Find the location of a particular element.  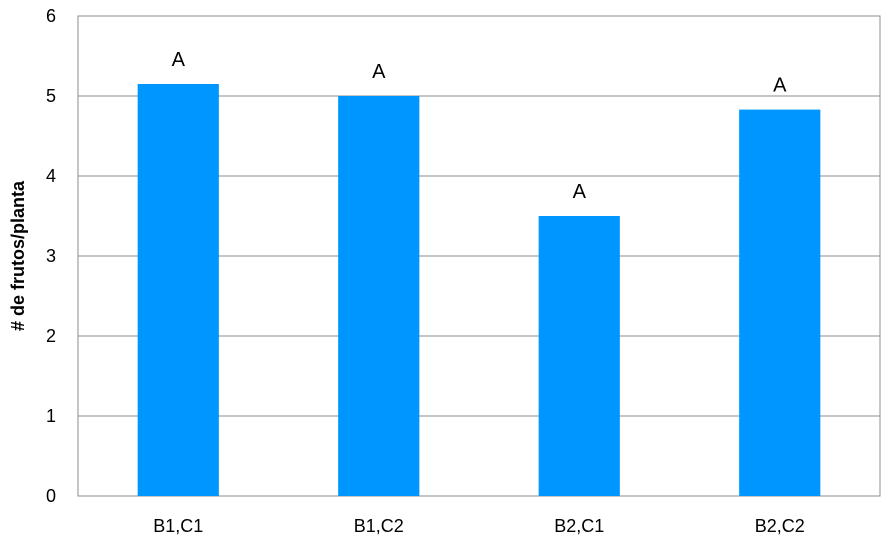

x-tick-label: B1,C2 is located at coordinates (379, 526).